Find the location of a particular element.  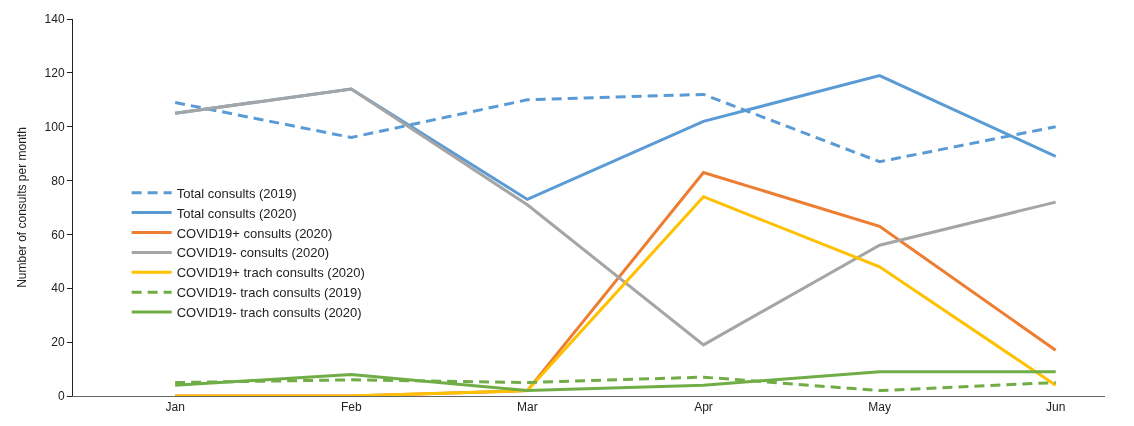

legend-label: COVID19- trach consults (2020) is located at coordinates (269, 313).